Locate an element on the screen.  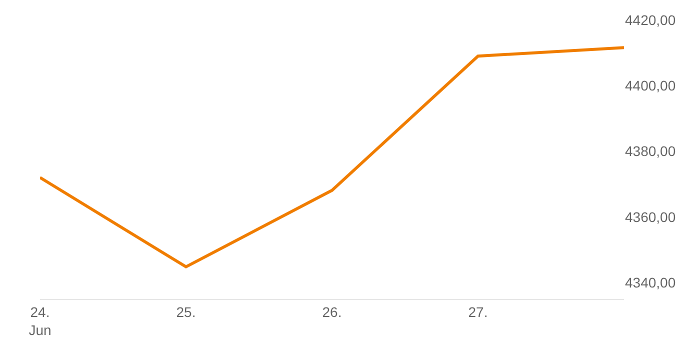
y-tick-label: 4360,00 is located at coordinates (650, 216).